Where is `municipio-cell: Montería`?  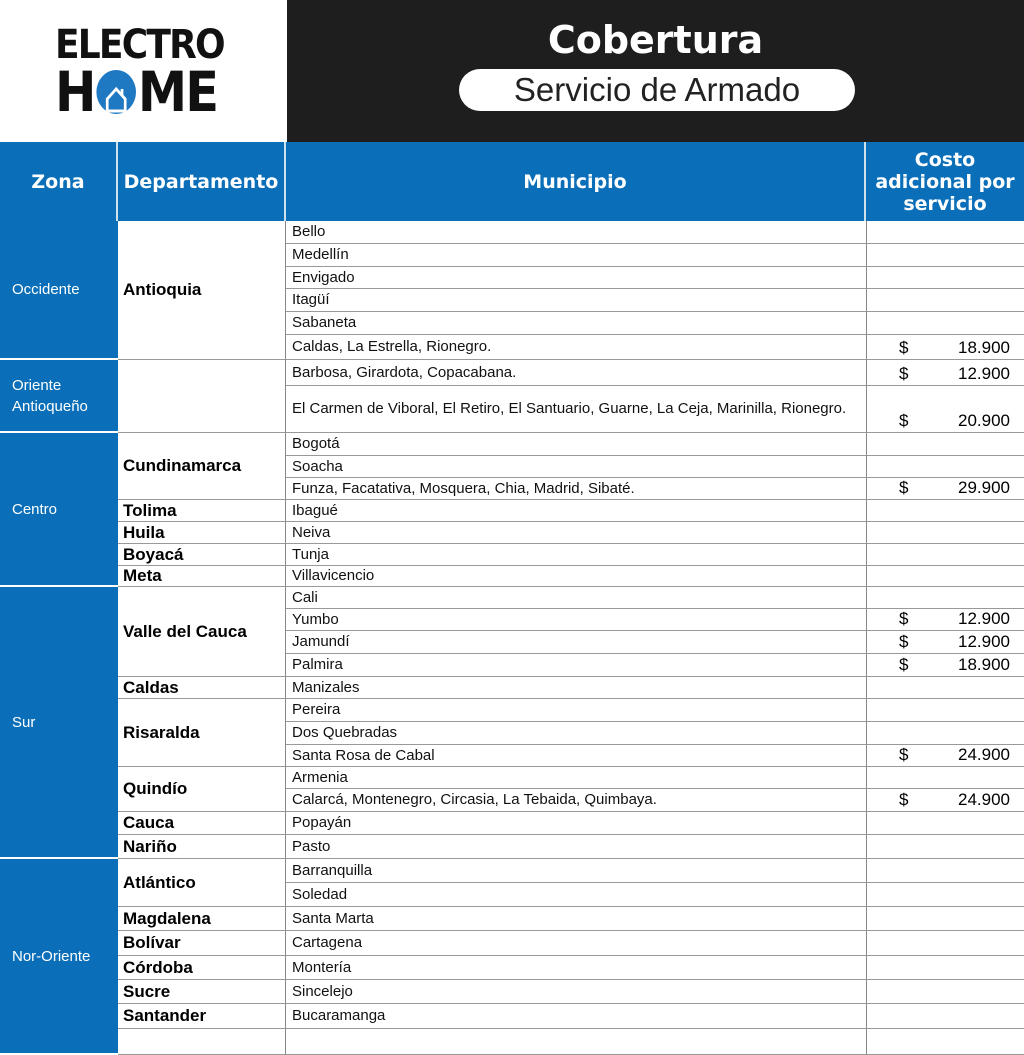 municipio-cell: Montería is located at coordinates (576, 968).